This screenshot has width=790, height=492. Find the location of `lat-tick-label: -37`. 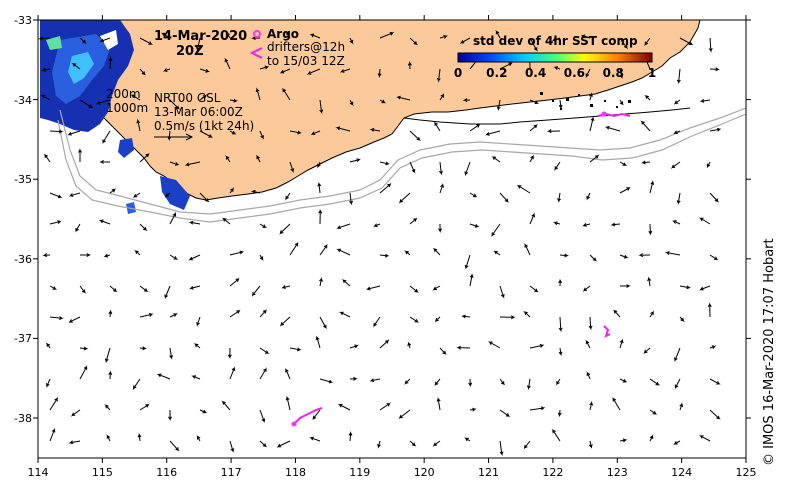

lat-tick-label: -37 is located at coordinates (23, 338).